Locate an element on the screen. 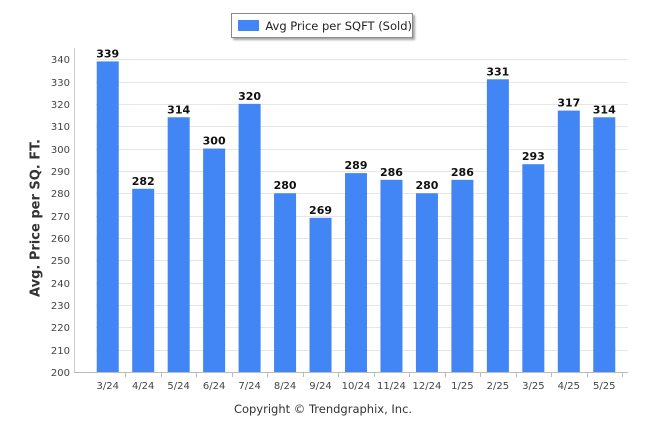 The width and height of the screenshot is (646, 434). legend: Avg Price per SQFT (Sold) is located at coordinates (322, 25).